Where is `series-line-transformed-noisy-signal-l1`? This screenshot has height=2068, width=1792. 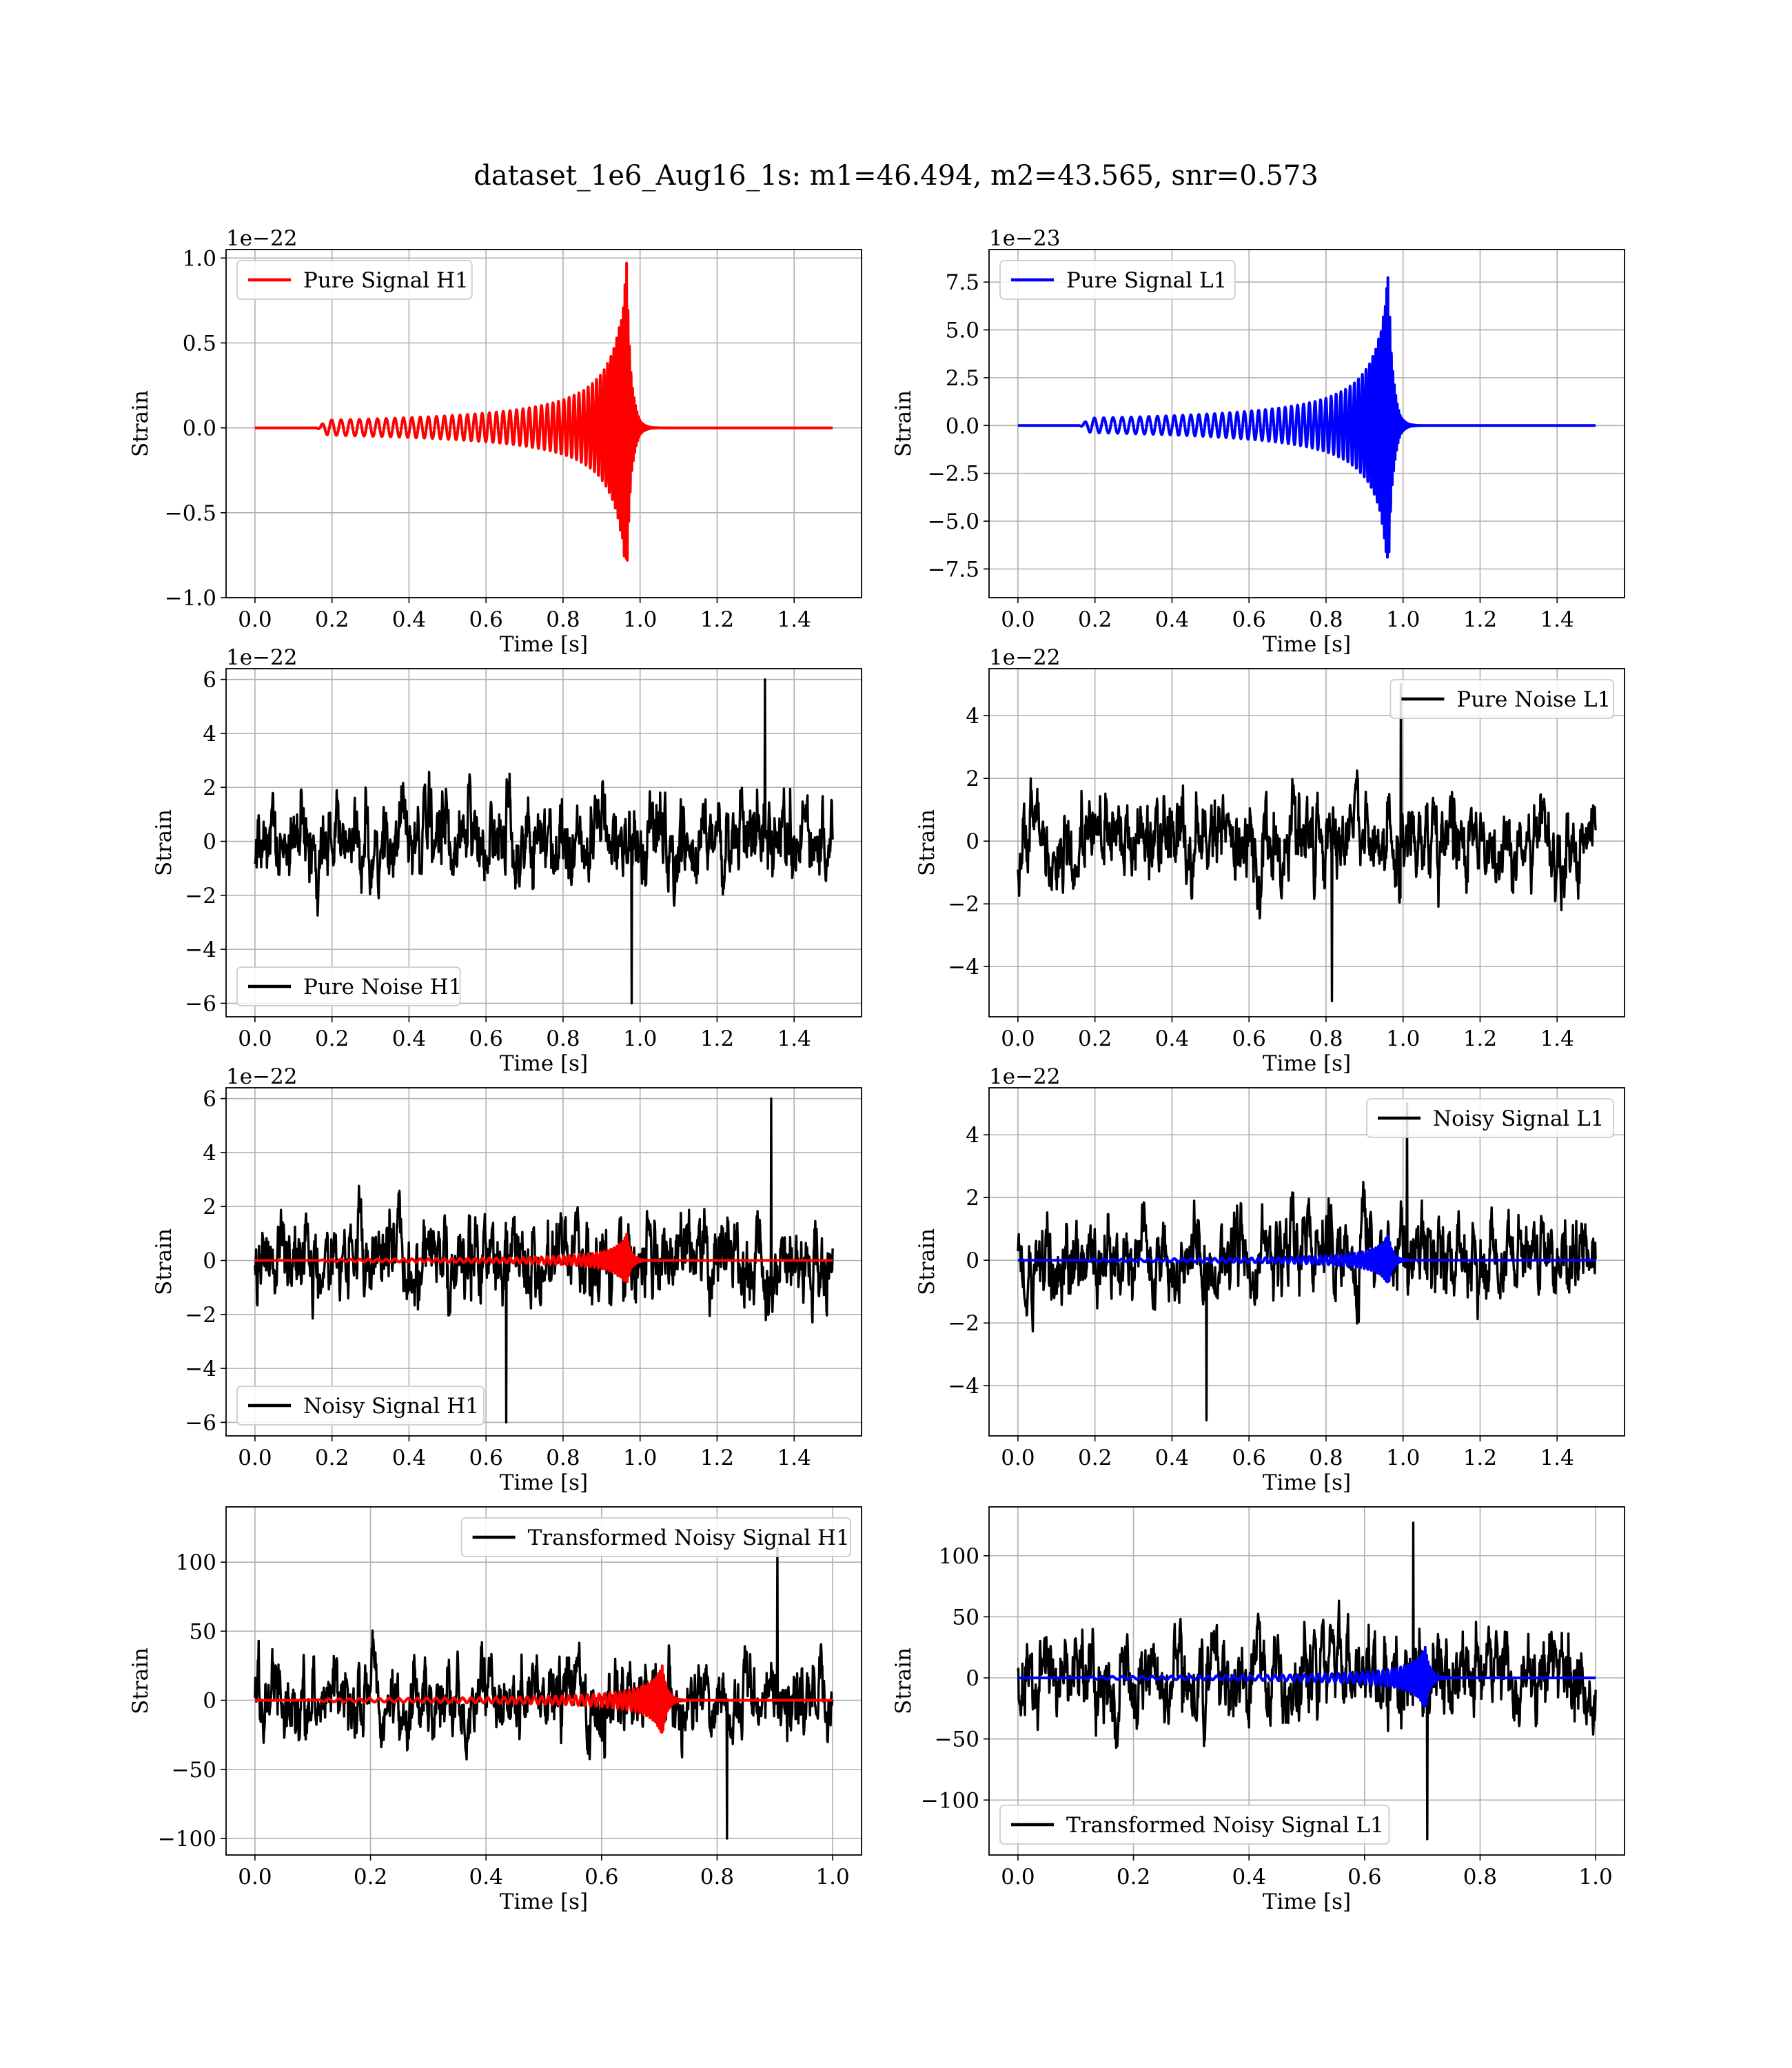
series-line-transformed-noisy-signal-l1 is located at coordinates (1307, 1681).